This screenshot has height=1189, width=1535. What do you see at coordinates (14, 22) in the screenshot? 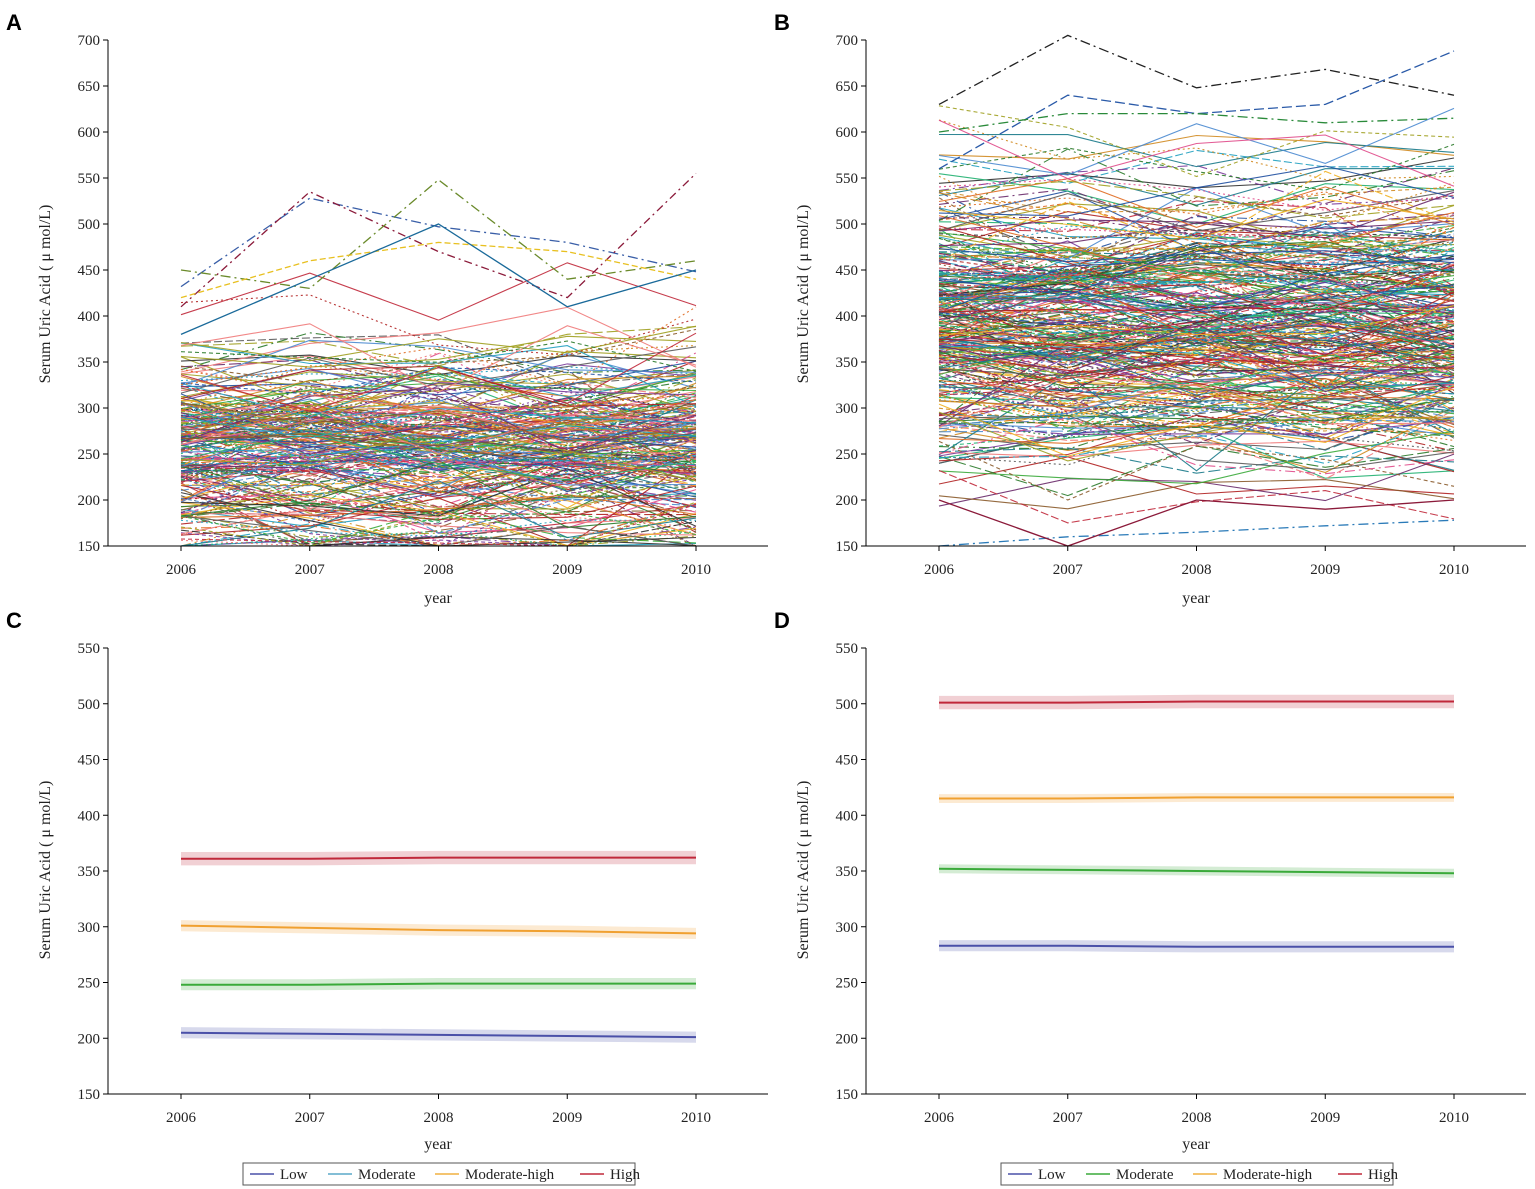
I see `panel-letter-a: A` at bounding box center [14, 22].